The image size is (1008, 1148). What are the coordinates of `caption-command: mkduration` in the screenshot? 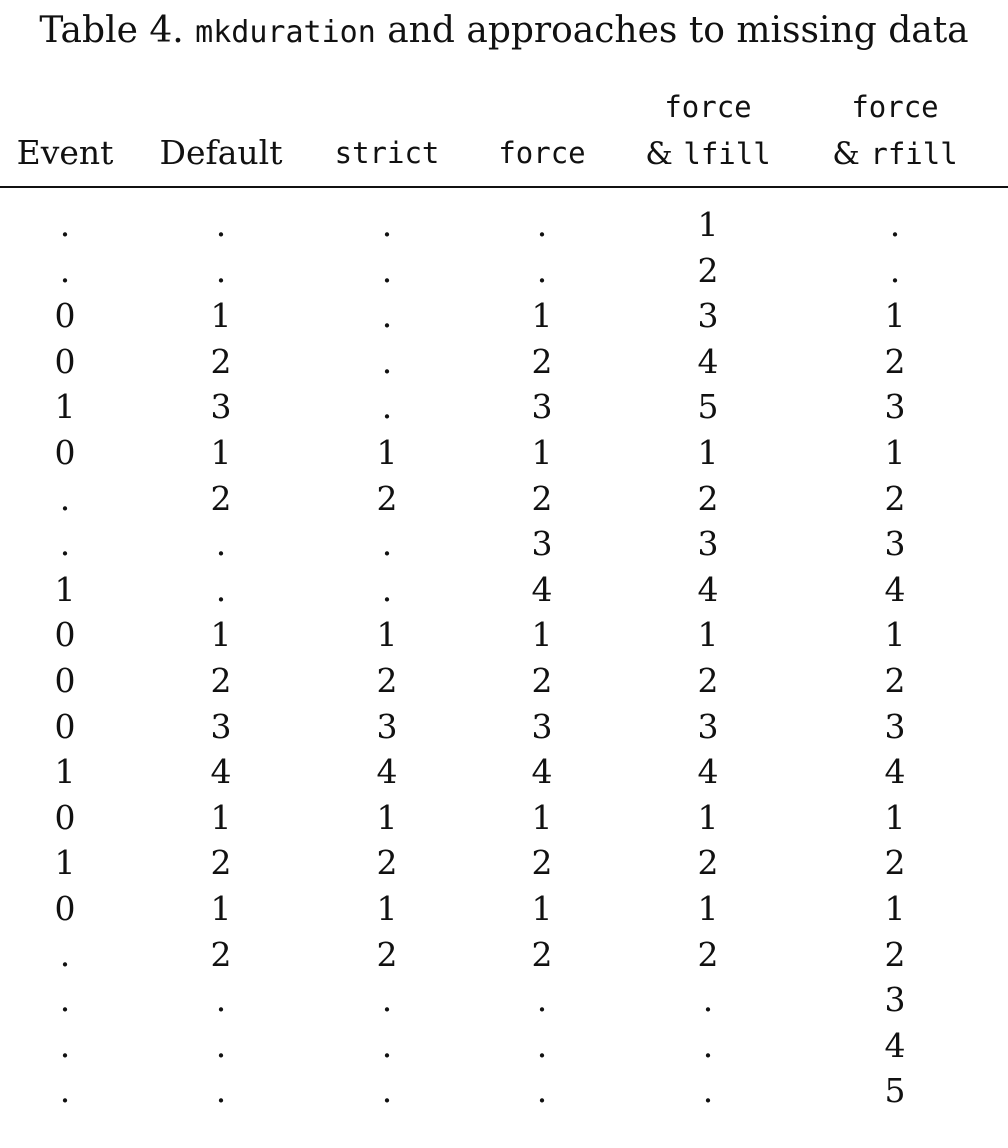 It's located at (285, 32).